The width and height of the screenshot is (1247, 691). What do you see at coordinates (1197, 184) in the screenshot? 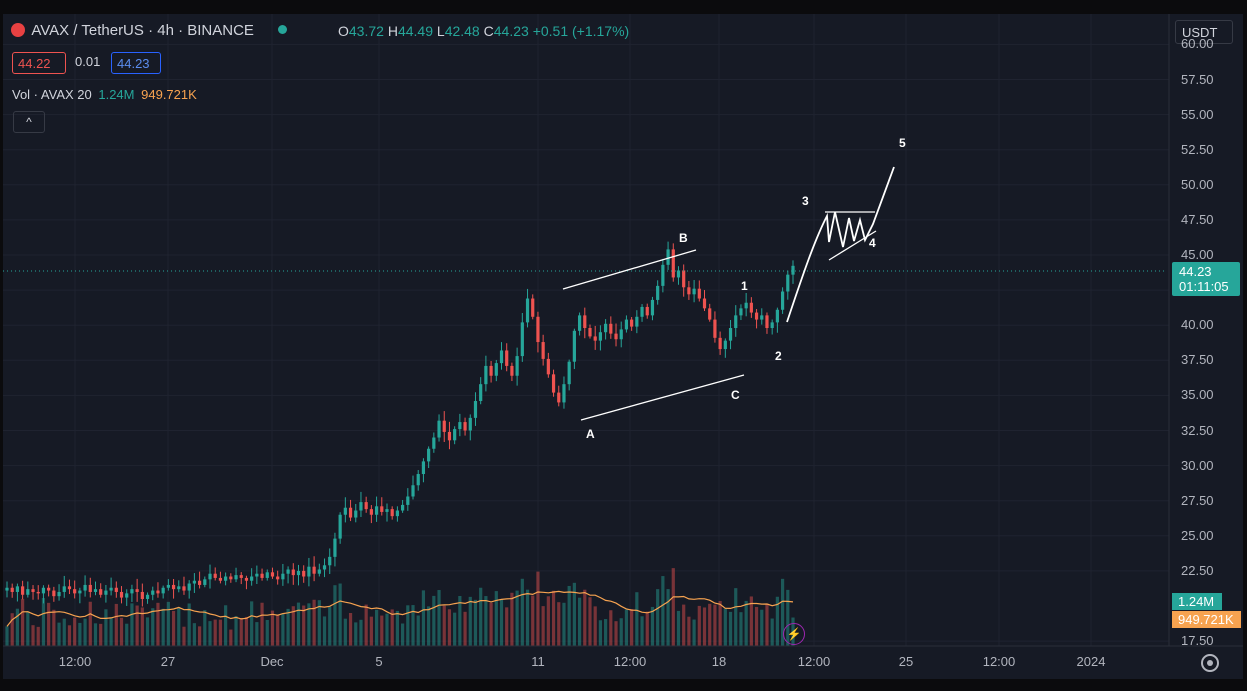
I see `price-tick-label: 50.00` at bounding box center [1197, 184].